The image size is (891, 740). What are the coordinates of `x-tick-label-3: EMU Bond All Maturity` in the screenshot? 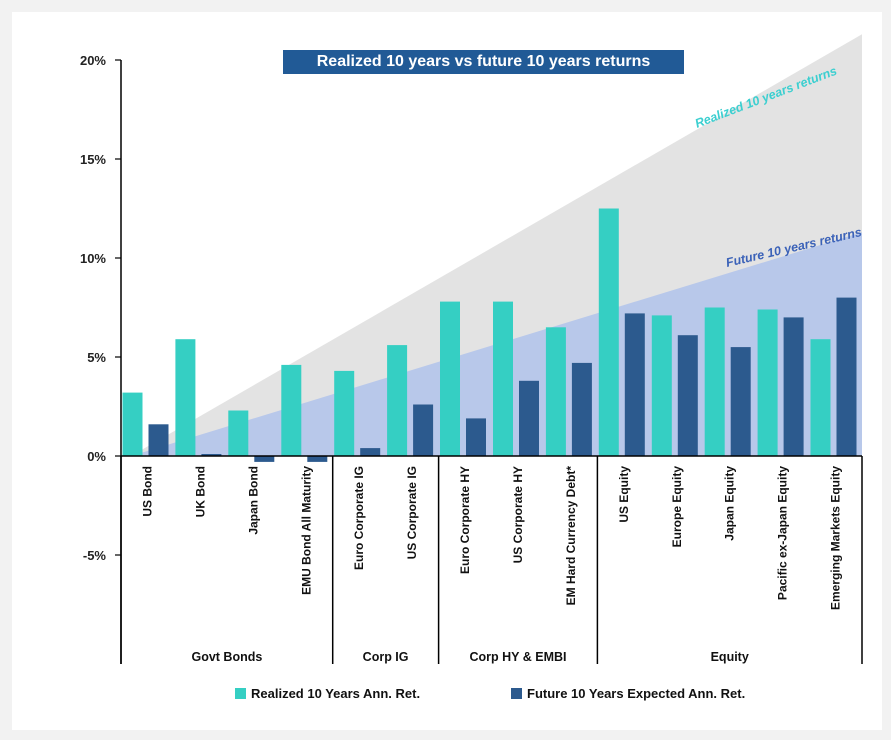 It's located at (306, 530).